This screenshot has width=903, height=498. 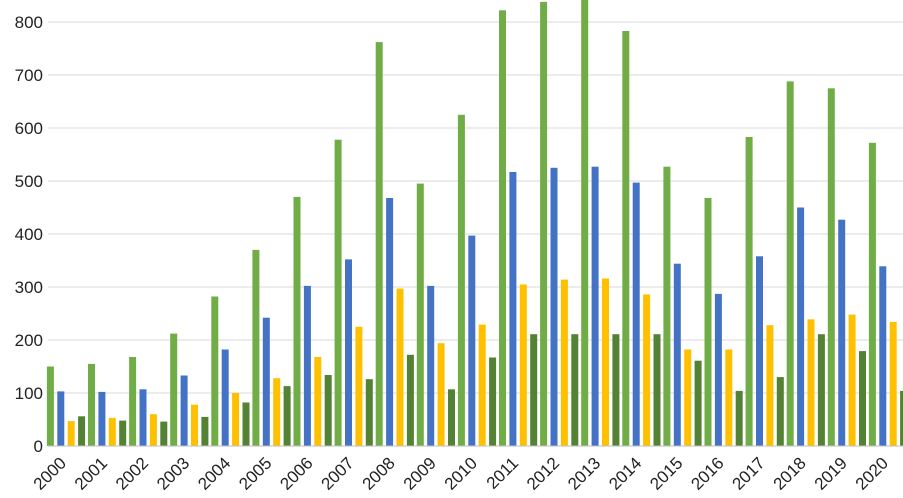 What do you see at coordinates (102, 418) in the screenshot?
I see `bar-series-2-2001` at bounding box center [102, 418].